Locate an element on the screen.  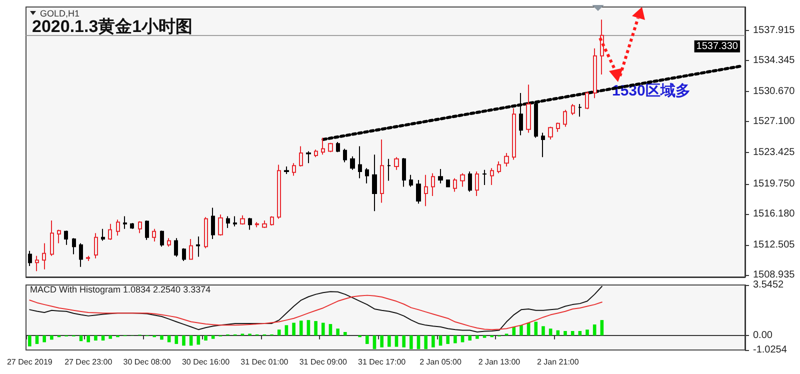
y-tick-label: 1508.935 is located at coordinates (774, 275).